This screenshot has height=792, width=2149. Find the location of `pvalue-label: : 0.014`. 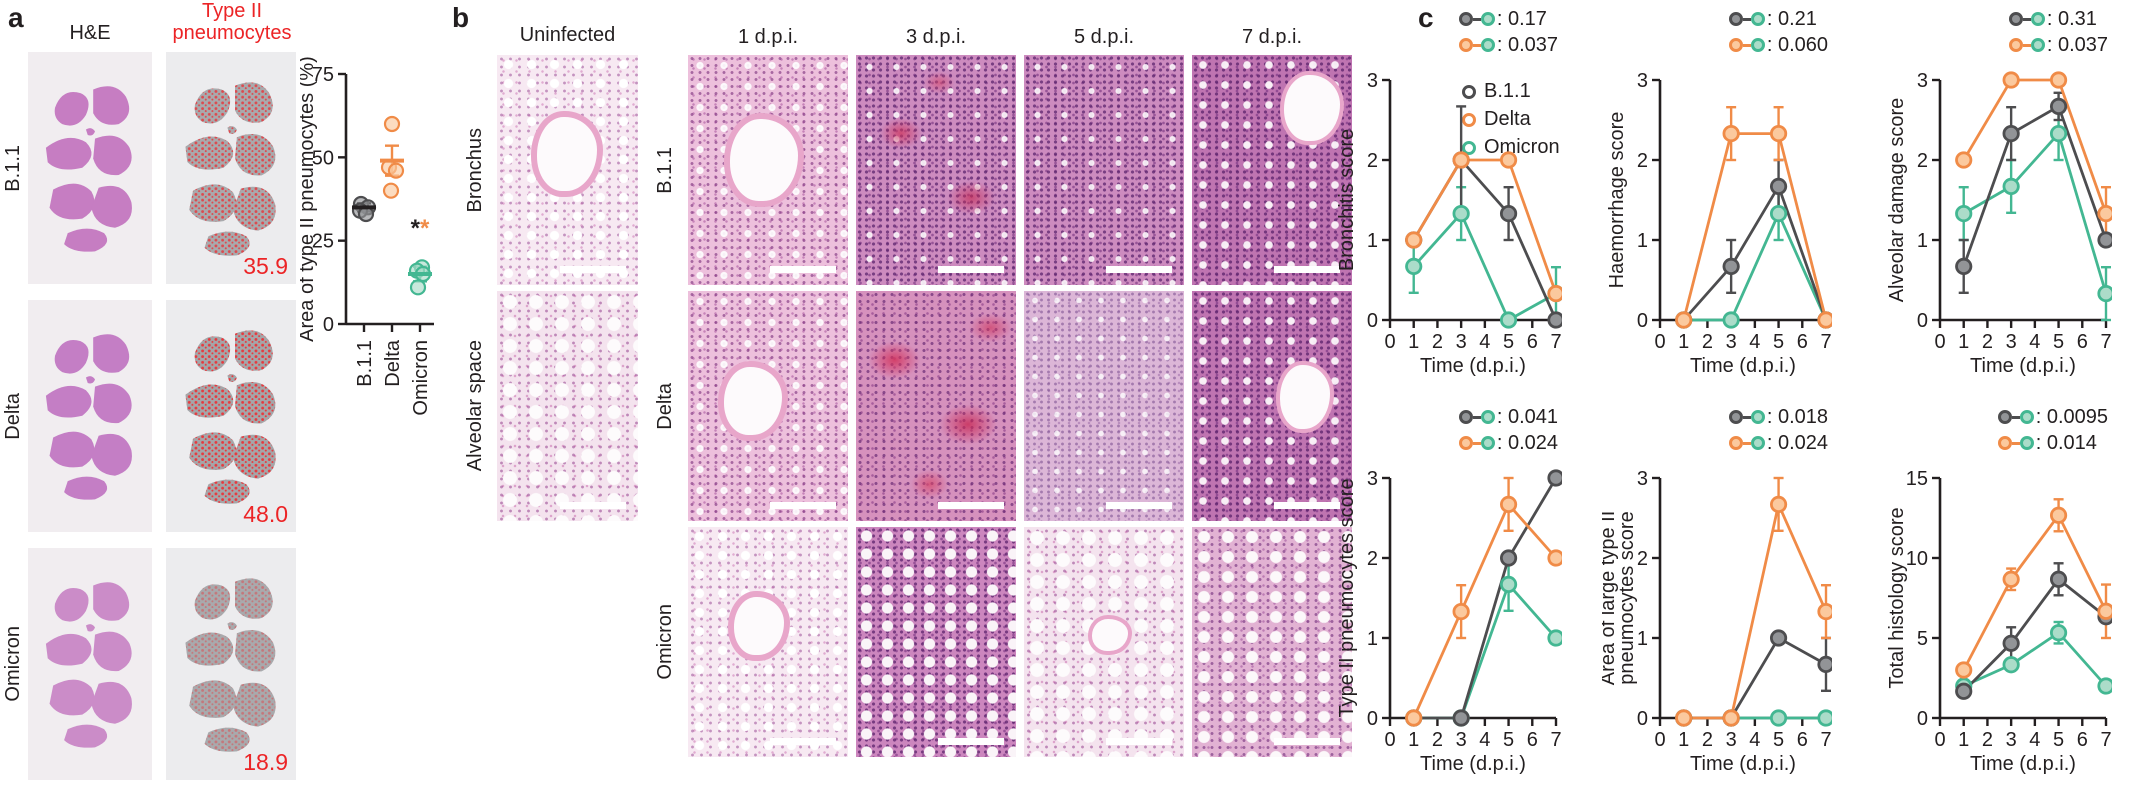

pvalue-label: : 0.014 is located at coordinates (2066, 442).